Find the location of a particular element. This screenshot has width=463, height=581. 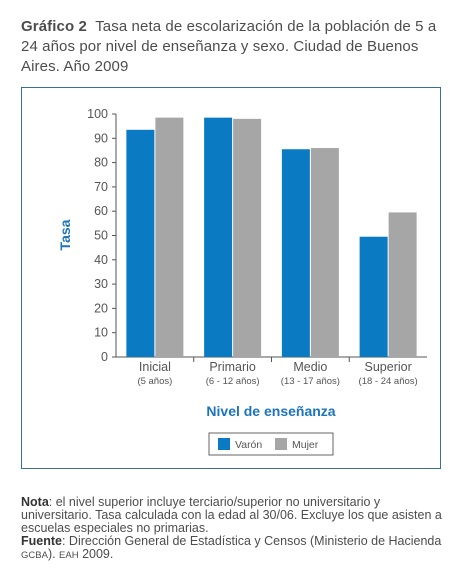

x-tick-label: Inicial is located at coordinates (155, 367).